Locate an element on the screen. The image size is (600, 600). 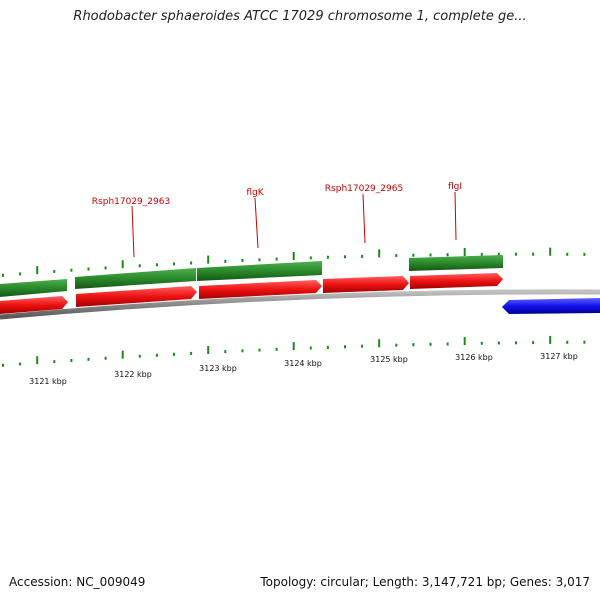
outer-tick-row is located at coordinates (294, 262).